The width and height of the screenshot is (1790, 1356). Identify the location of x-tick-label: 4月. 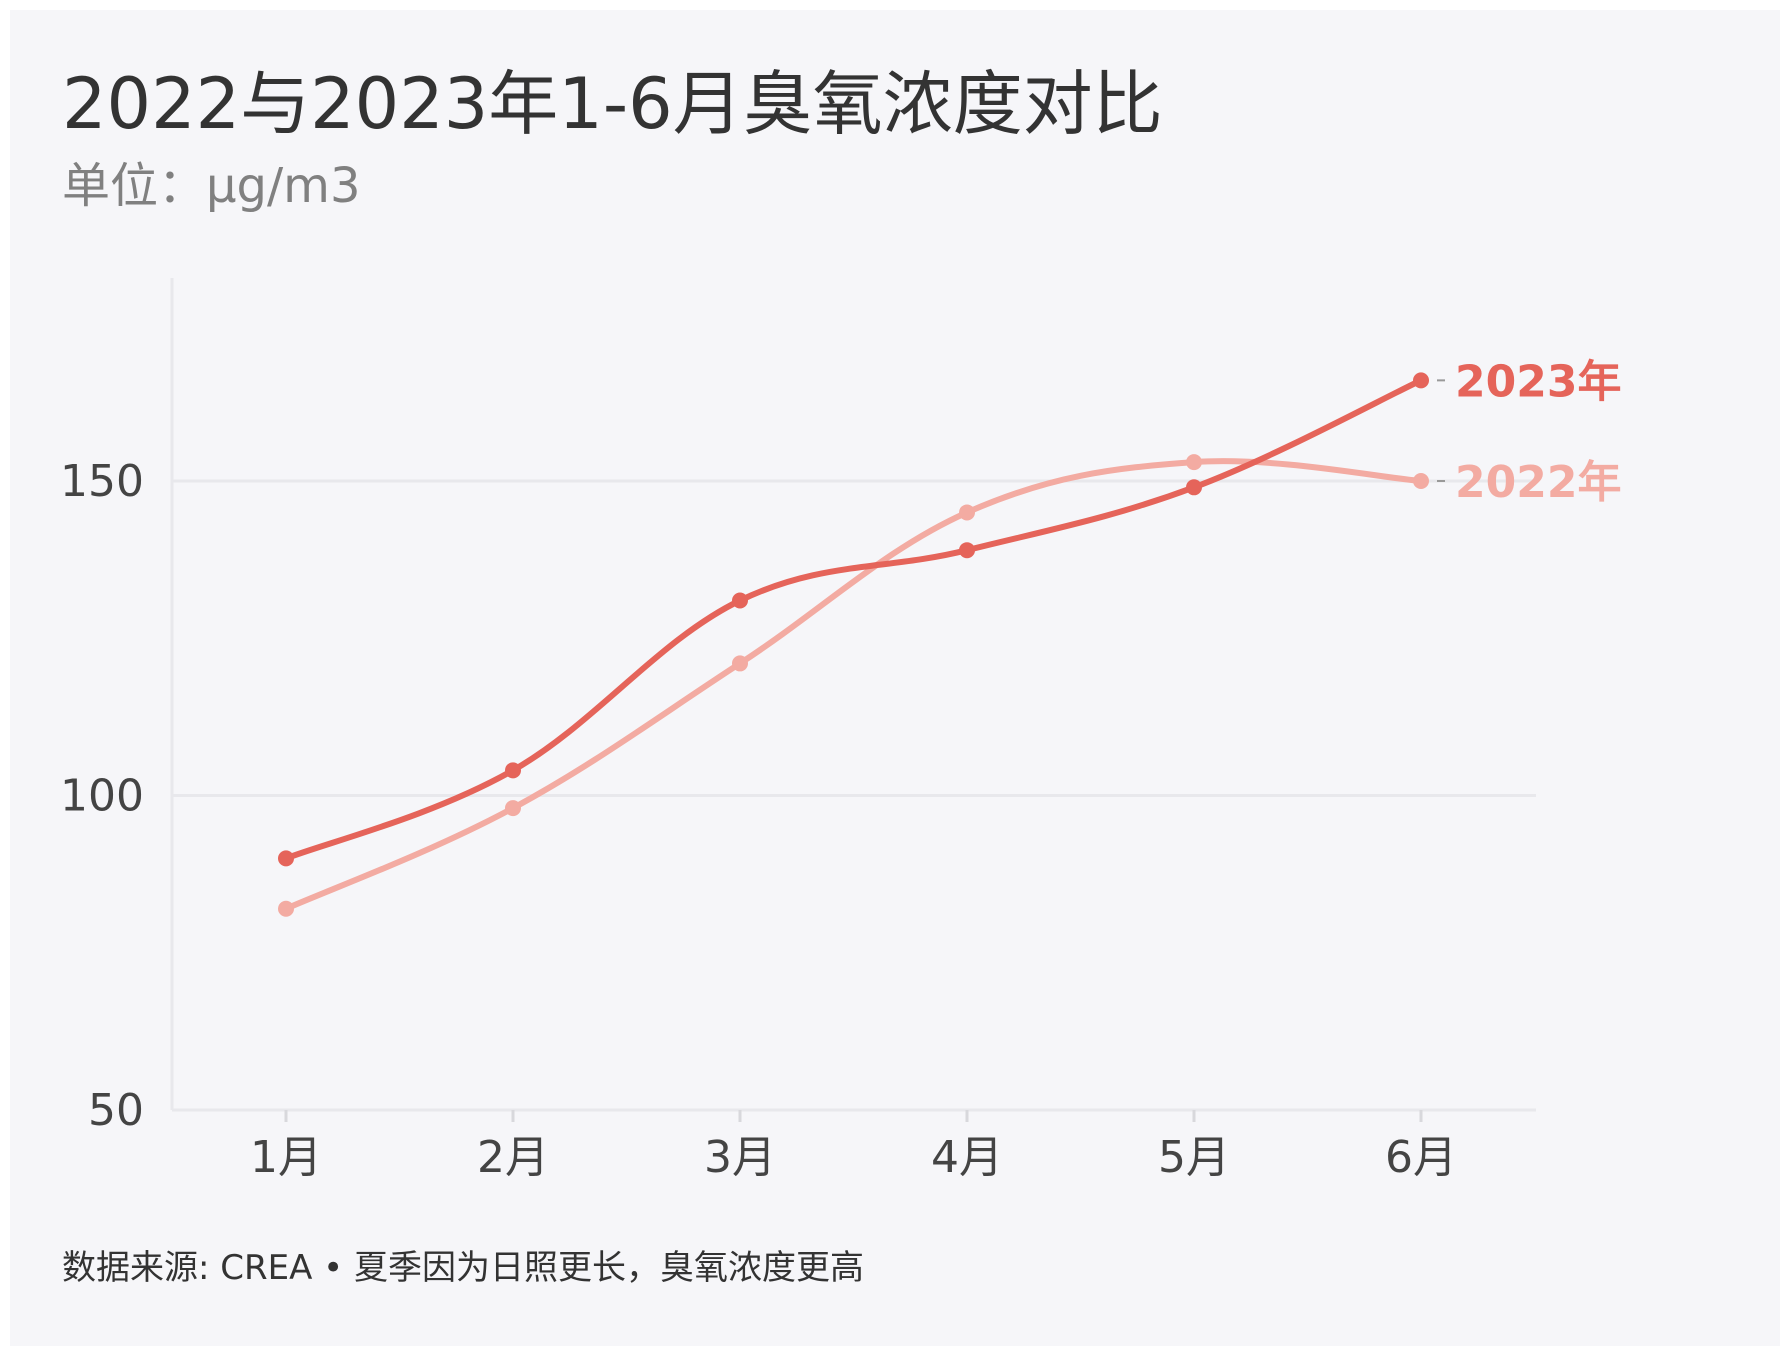
(967, 1157).